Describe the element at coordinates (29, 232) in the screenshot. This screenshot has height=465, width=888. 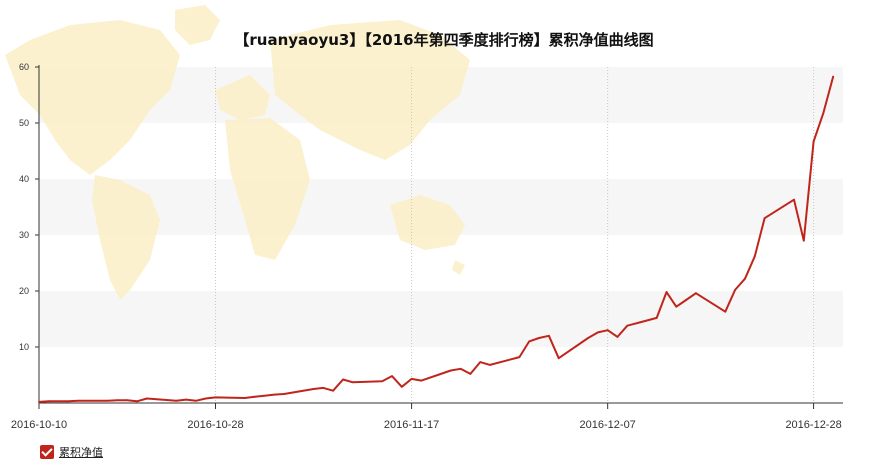
I see `y-axis: 10 20 30 40 50 60` at that location.